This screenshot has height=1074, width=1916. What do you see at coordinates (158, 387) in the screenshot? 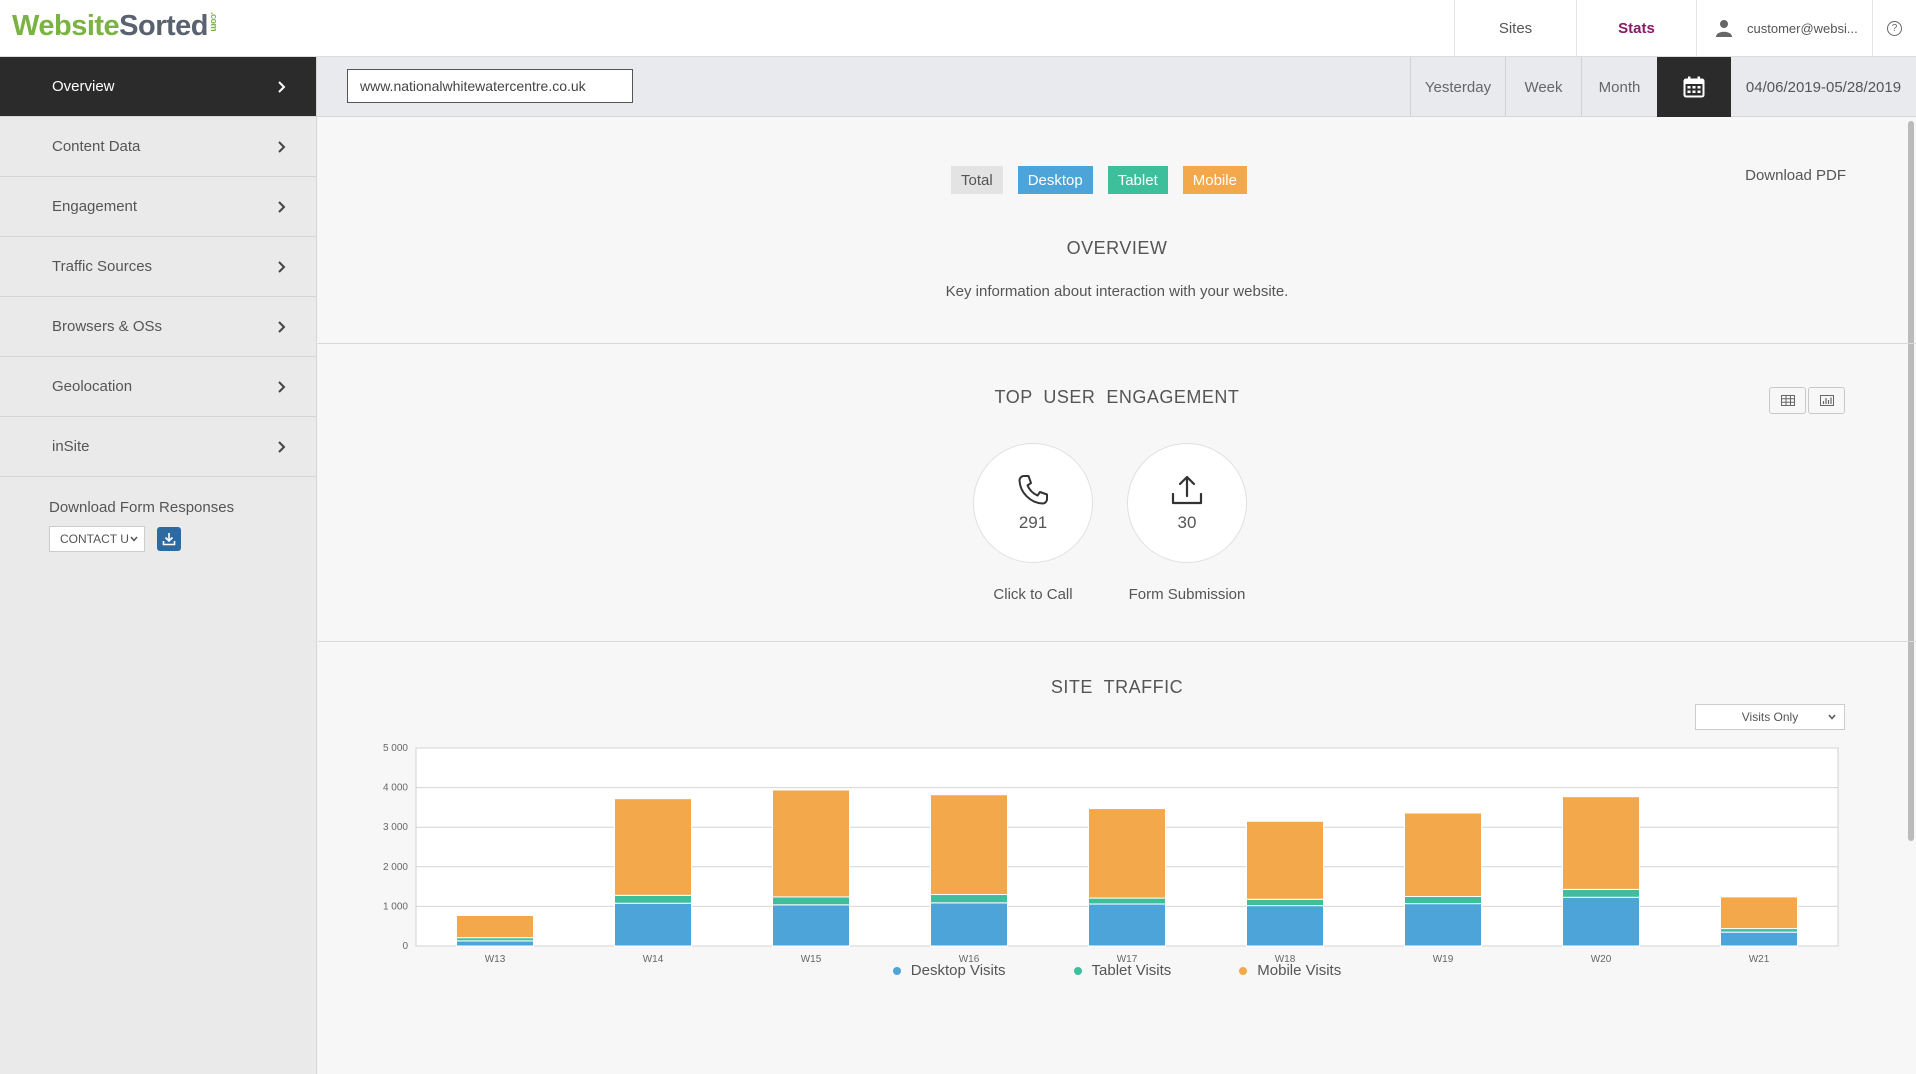
I see `sidebar-item-geolocation: Geolocation` at bounding box center [158, 387].